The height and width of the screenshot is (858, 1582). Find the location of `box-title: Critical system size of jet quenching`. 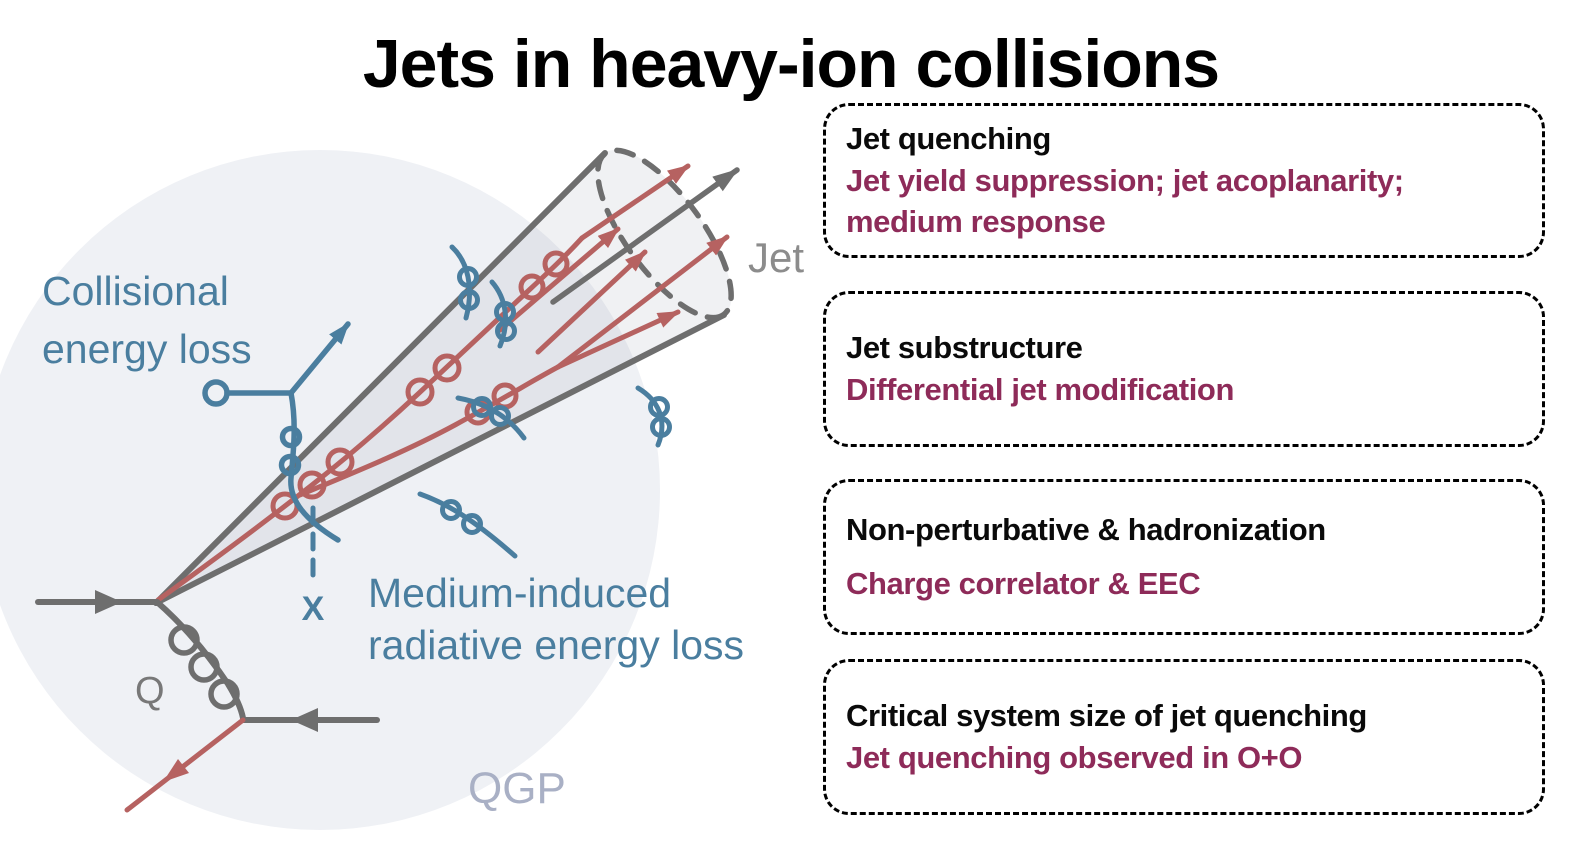

box-title: Critical system size of jet quenching is located at coordinates (1106, 716).